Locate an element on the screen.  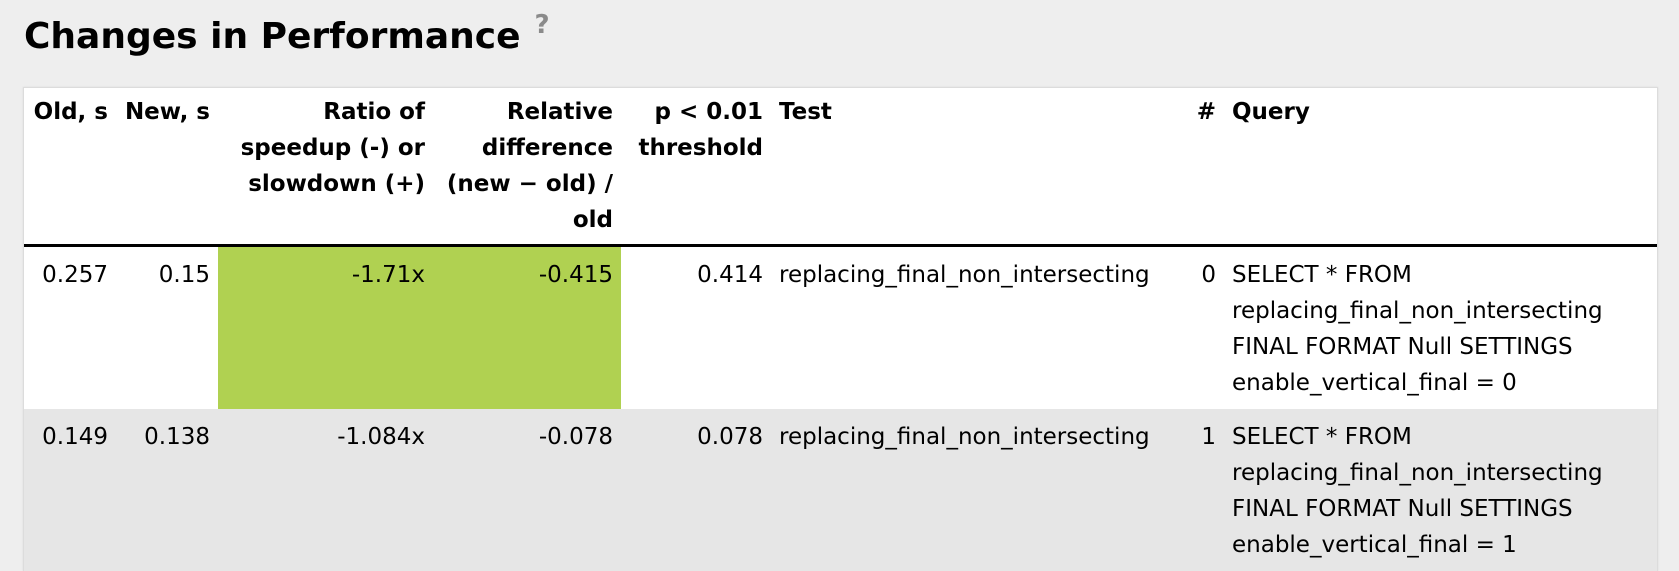
header-query: Query is located at coordinates (1440, 167).